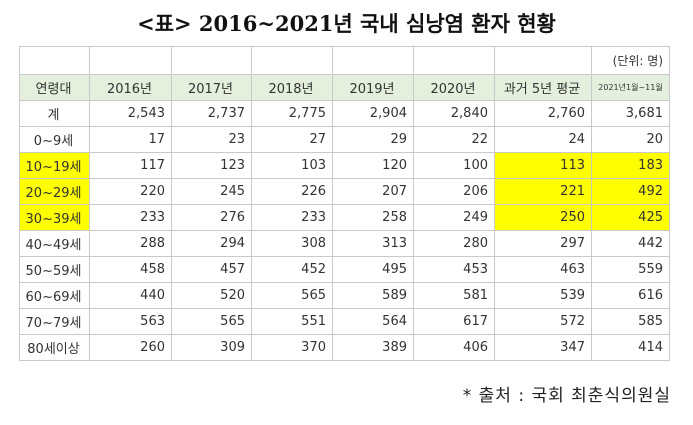 Image resolution: width=693 pixels, height=425 pixels. I want to click on column-header: 2016년, so click(130, 87).